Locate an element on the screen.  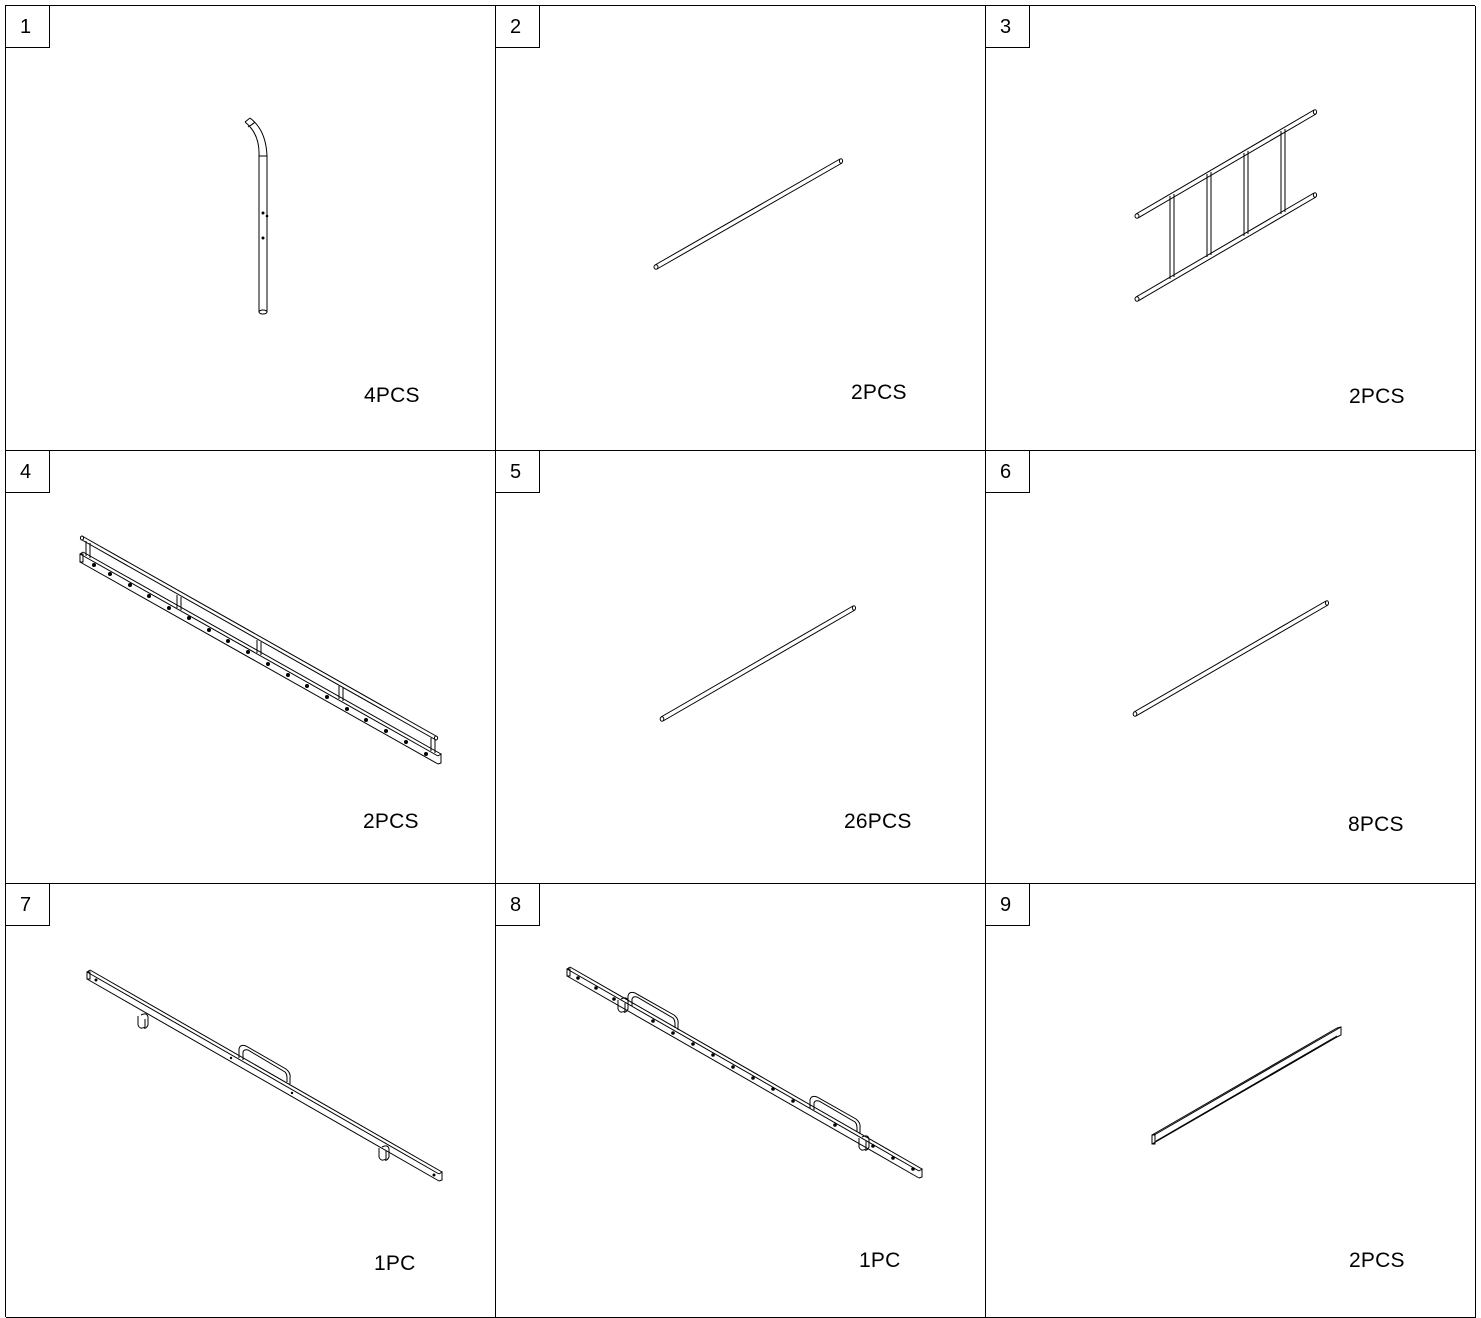
curved-upright-post-icon is located at coordinates (251, 228).